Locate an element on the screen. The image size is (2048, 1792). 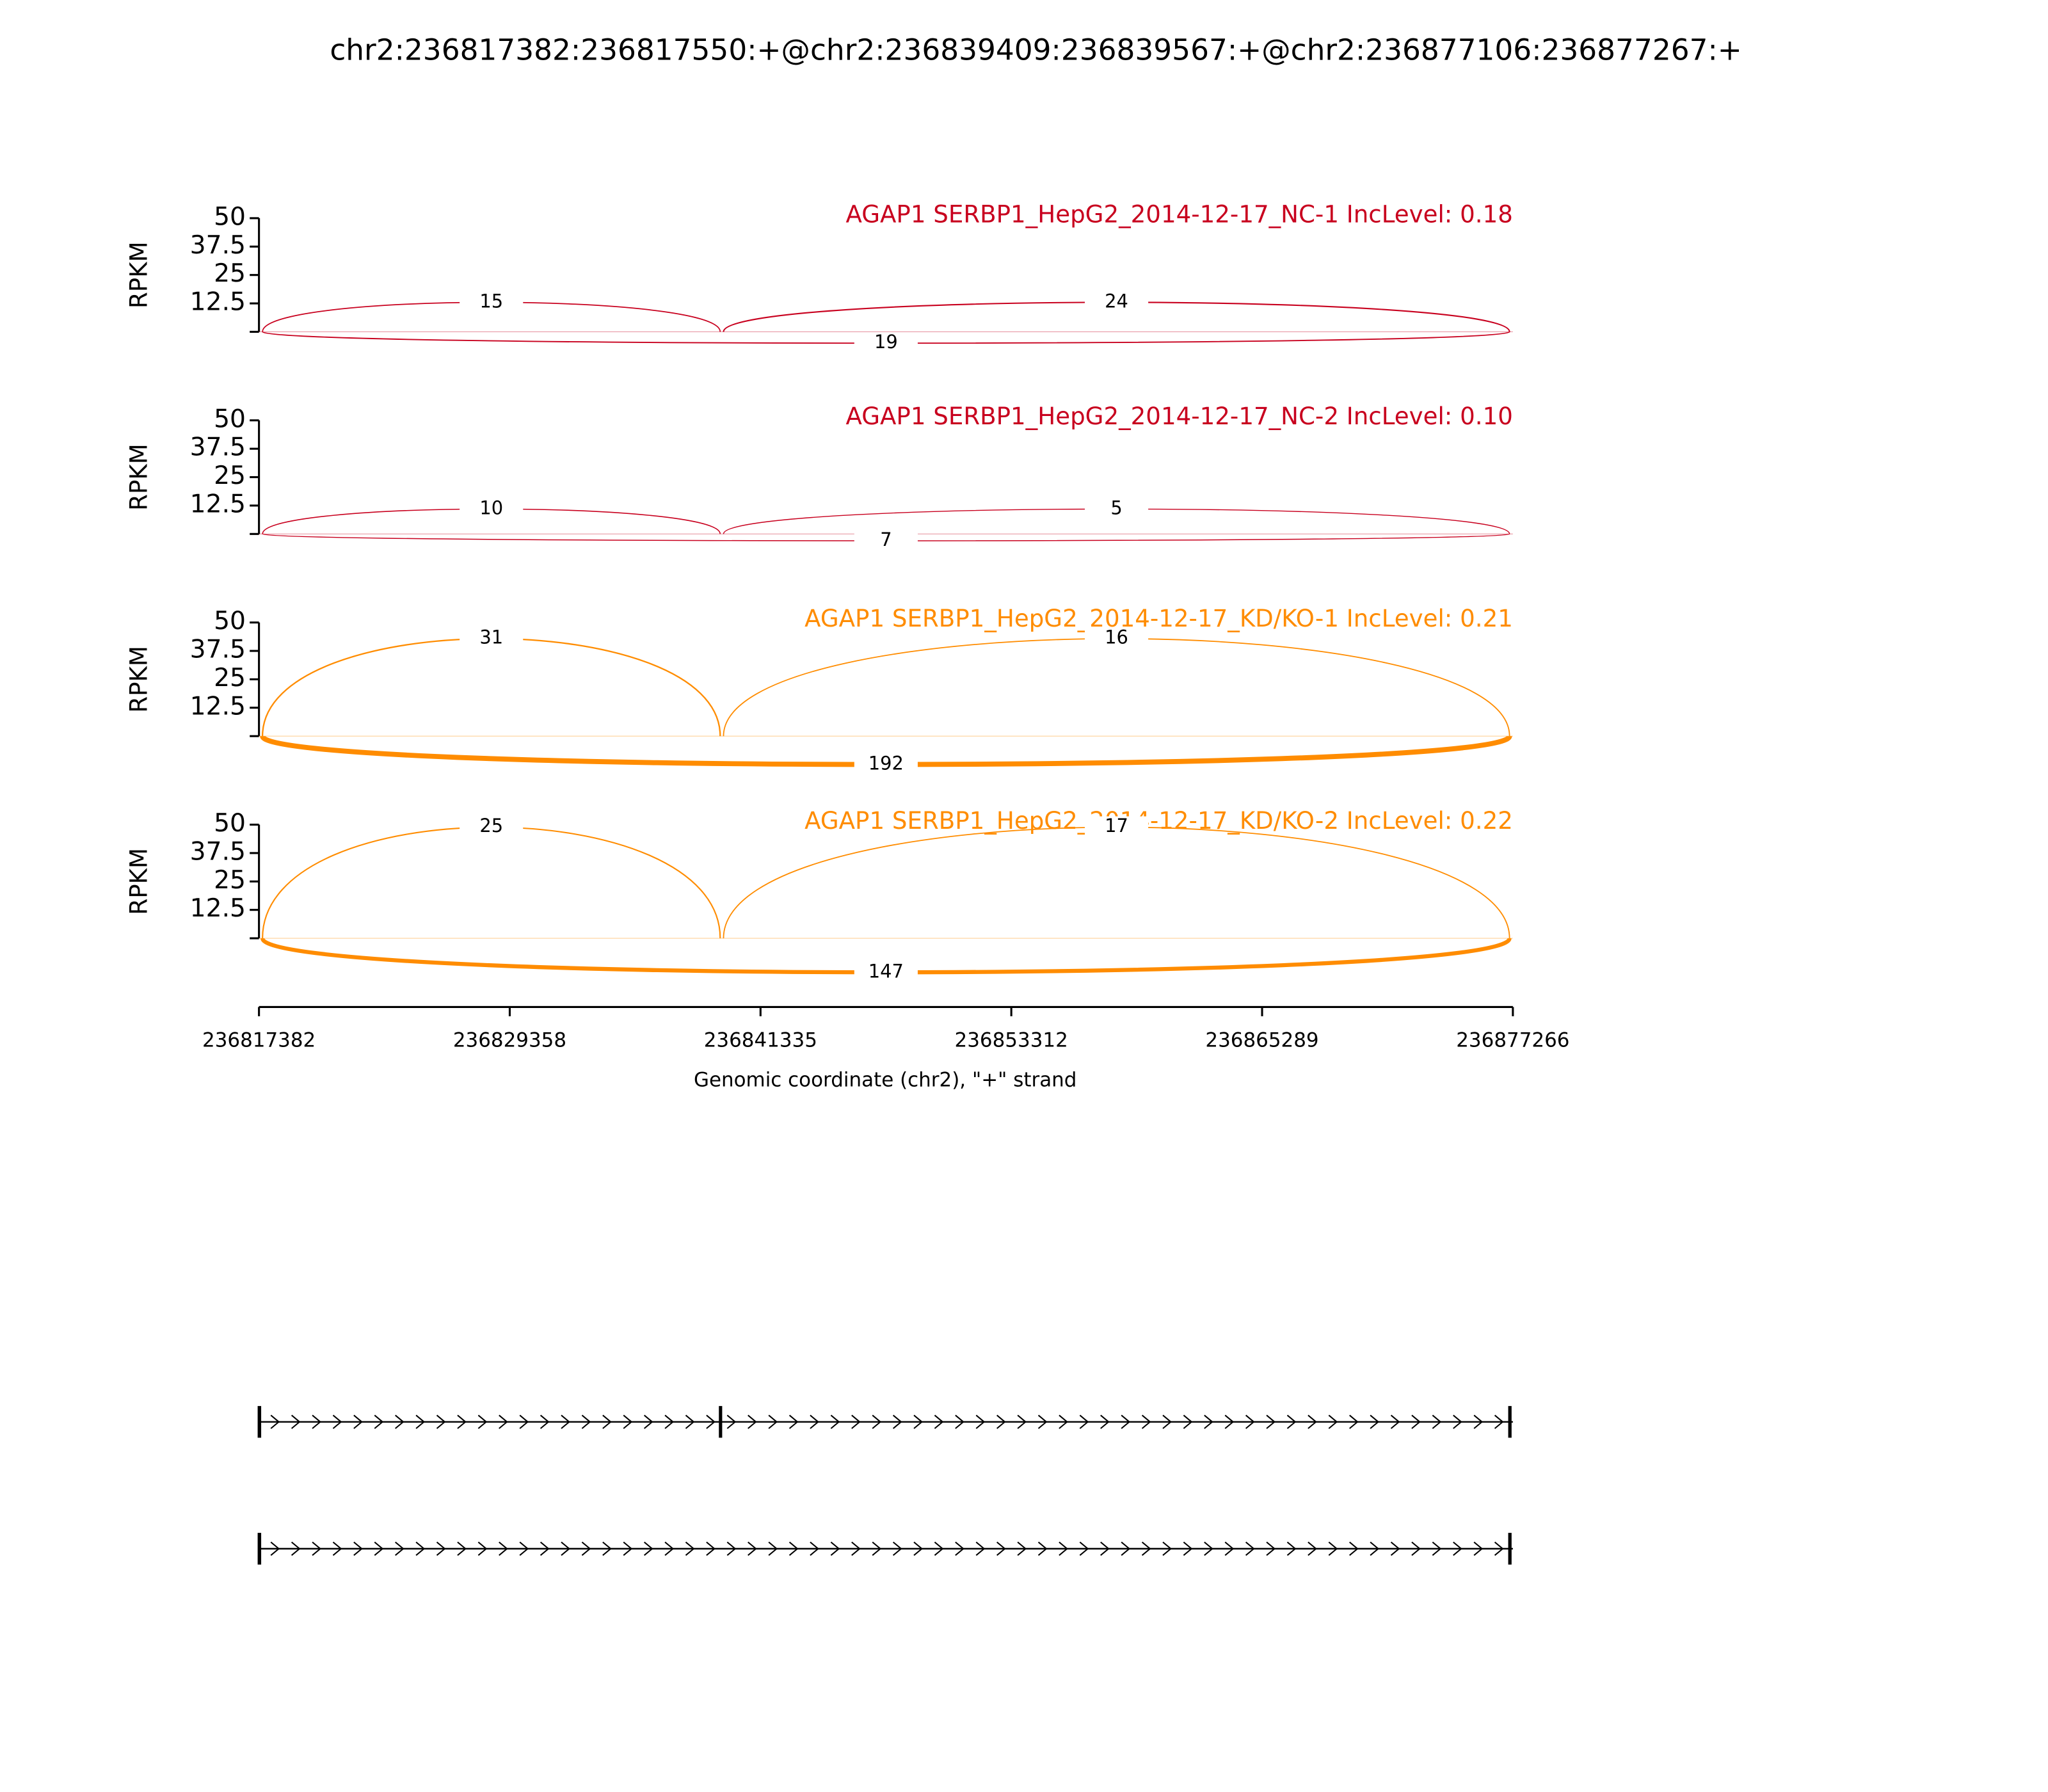
x-tick-label: 236817382 is located at coordinates (259, 1040).